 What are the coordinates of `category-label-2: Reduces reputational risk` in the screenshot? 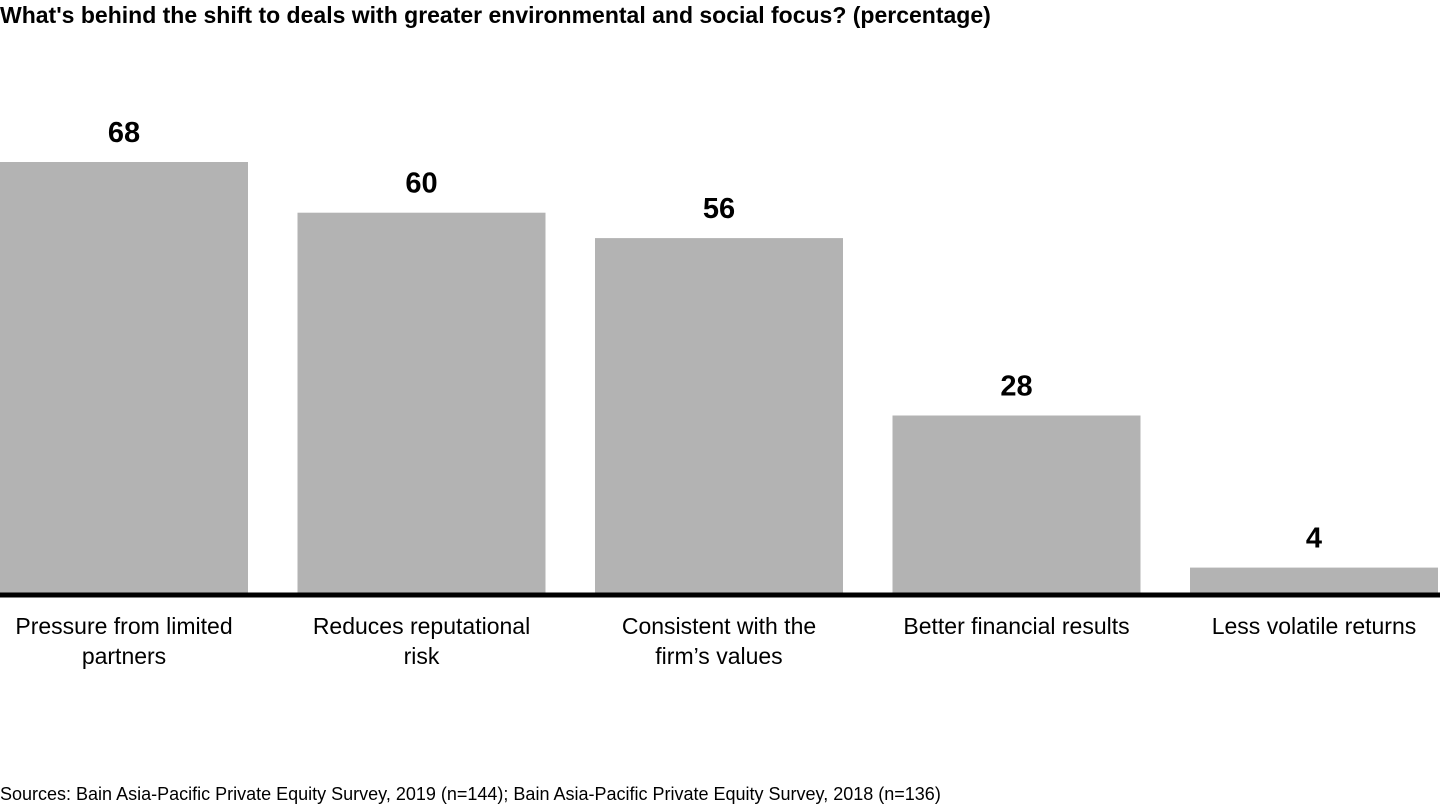 It's located at (421, 641).